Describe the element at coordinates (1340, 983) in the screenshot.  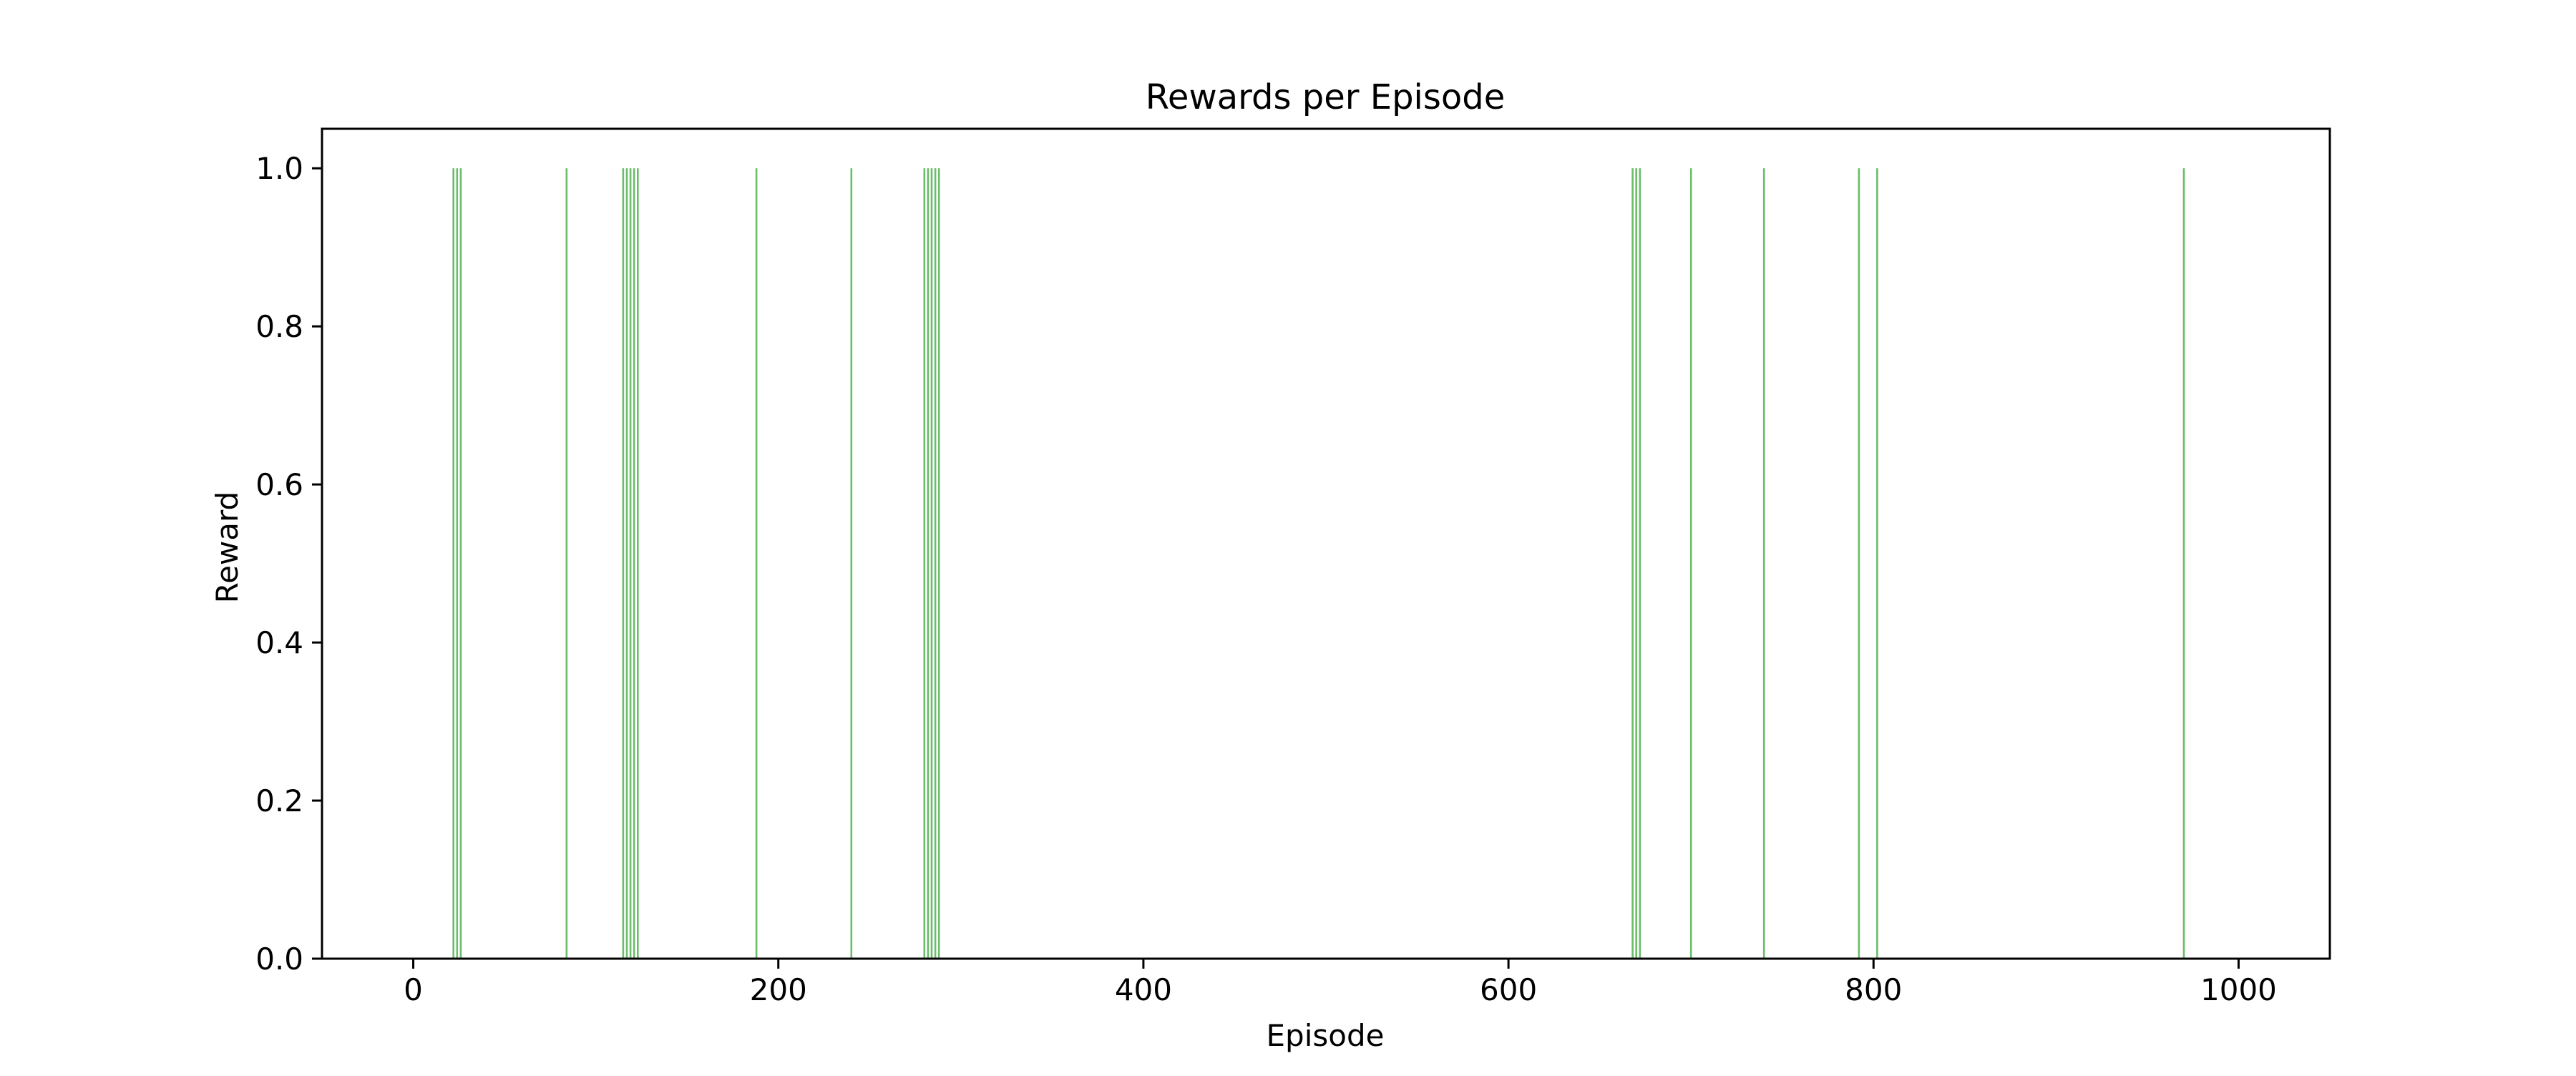
I see `x-axis: 0 200 400 600 800 1000` at that location.